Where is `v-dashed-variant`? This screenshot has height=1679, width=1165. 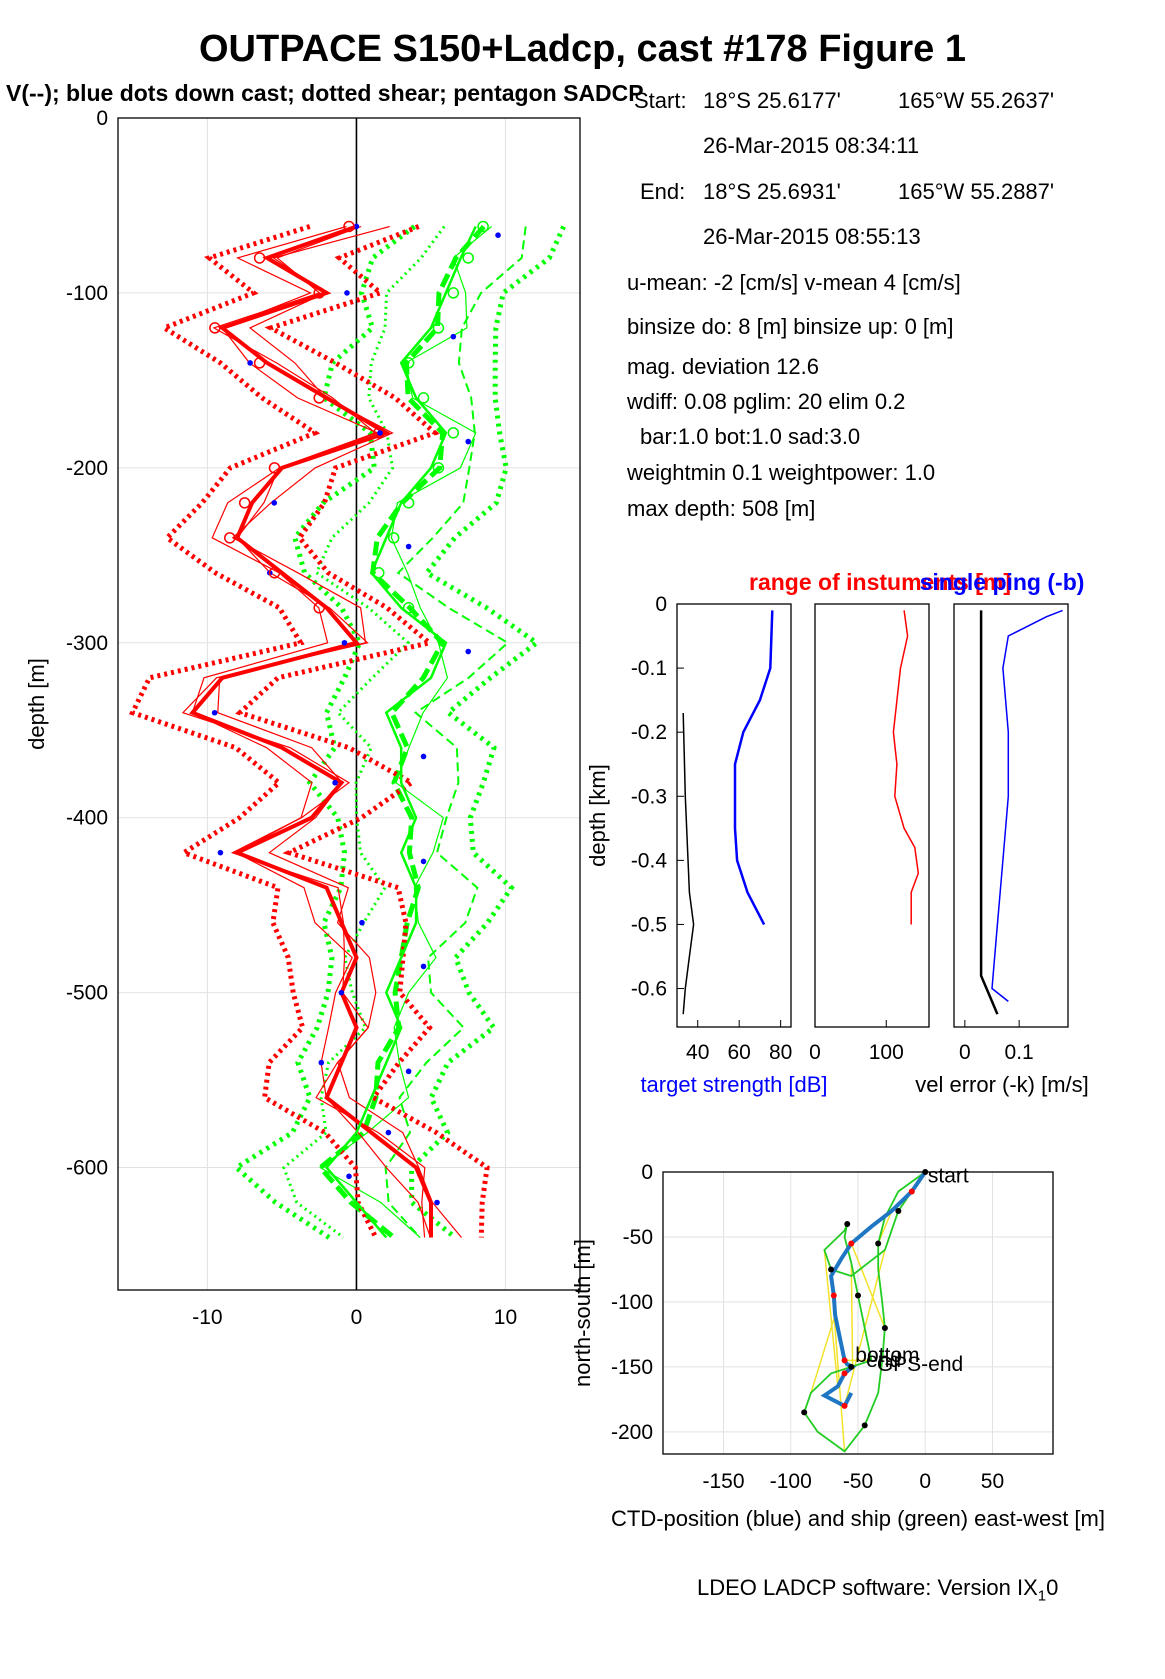 v-dashed-variant is located at coordinates (455, 732).